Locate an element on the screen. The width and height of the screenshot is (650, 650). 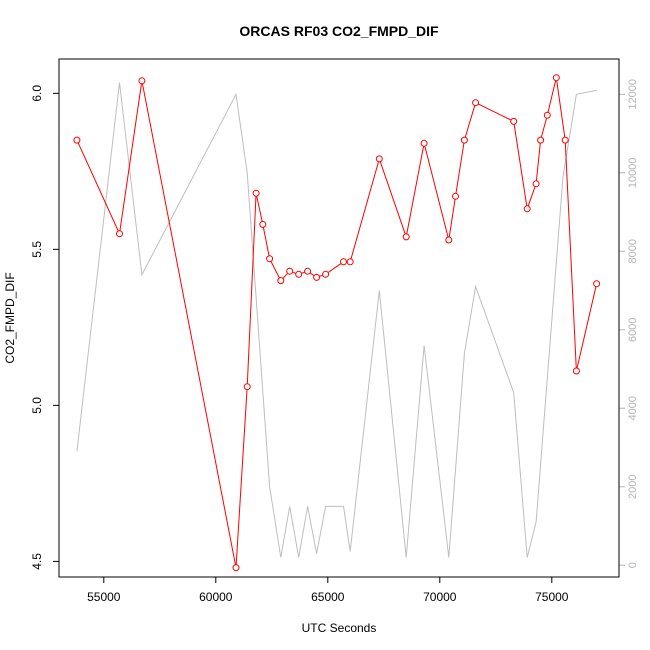
y-axis-label: CO2_FMPD_DIF is located at coordinates (10, 317).